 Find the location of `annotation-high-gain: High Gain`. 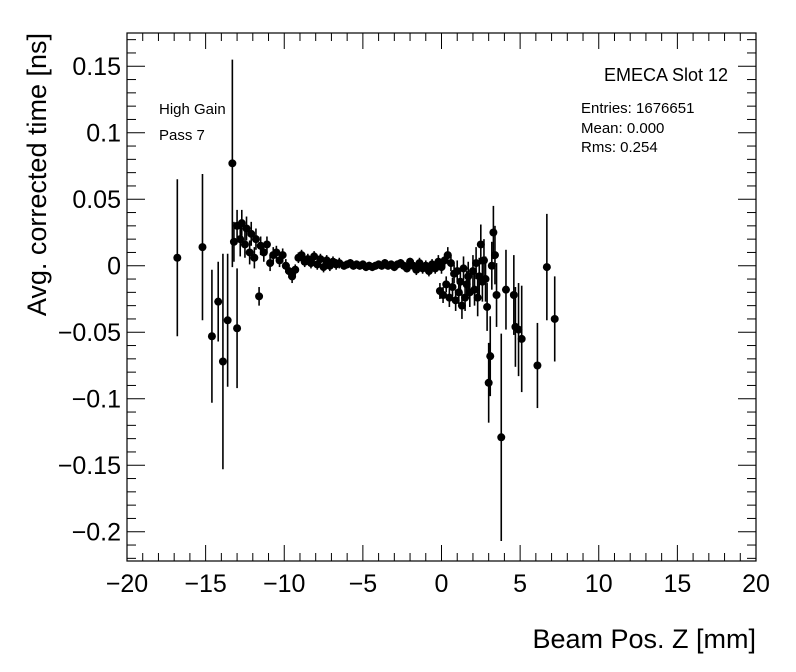

annotation-high-gain: High Gain is located at coordinates (192, 109).